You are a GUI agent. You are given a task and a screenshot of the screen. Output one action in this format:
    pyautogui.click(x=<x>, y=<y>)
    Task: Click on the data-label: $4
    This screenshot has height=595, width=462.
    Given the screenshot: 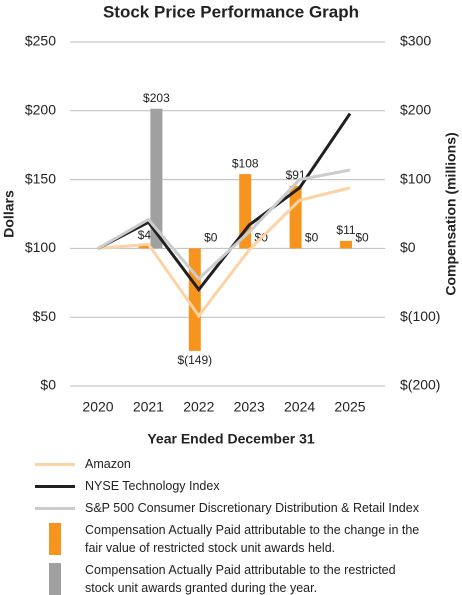 What is the action you would take?
    pyautogui.click(x=145, y=235)
    